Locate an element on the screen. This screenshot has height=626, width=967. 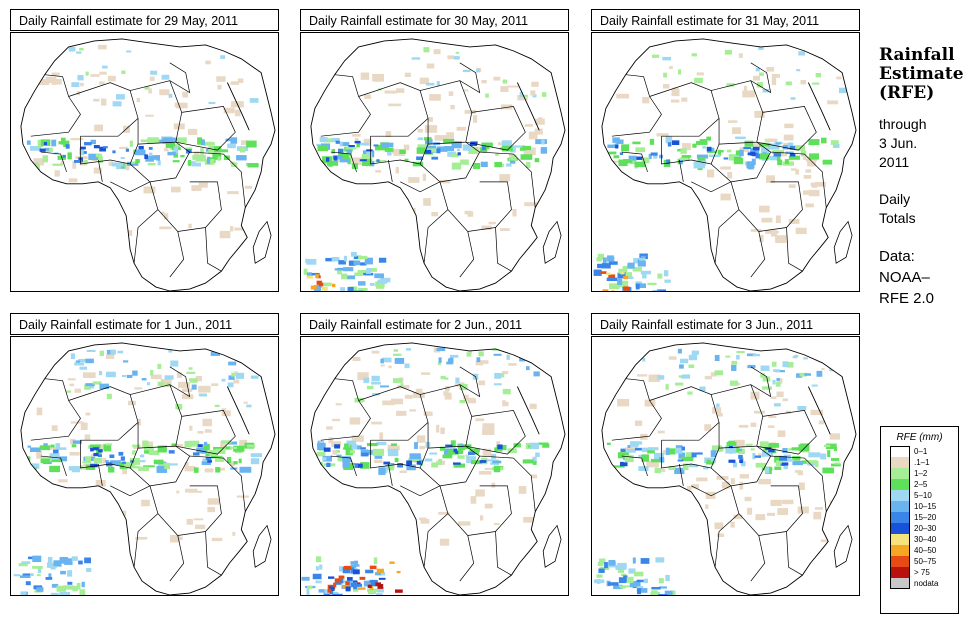
legend-label: 10–15 is located at coordinates (925, 506).